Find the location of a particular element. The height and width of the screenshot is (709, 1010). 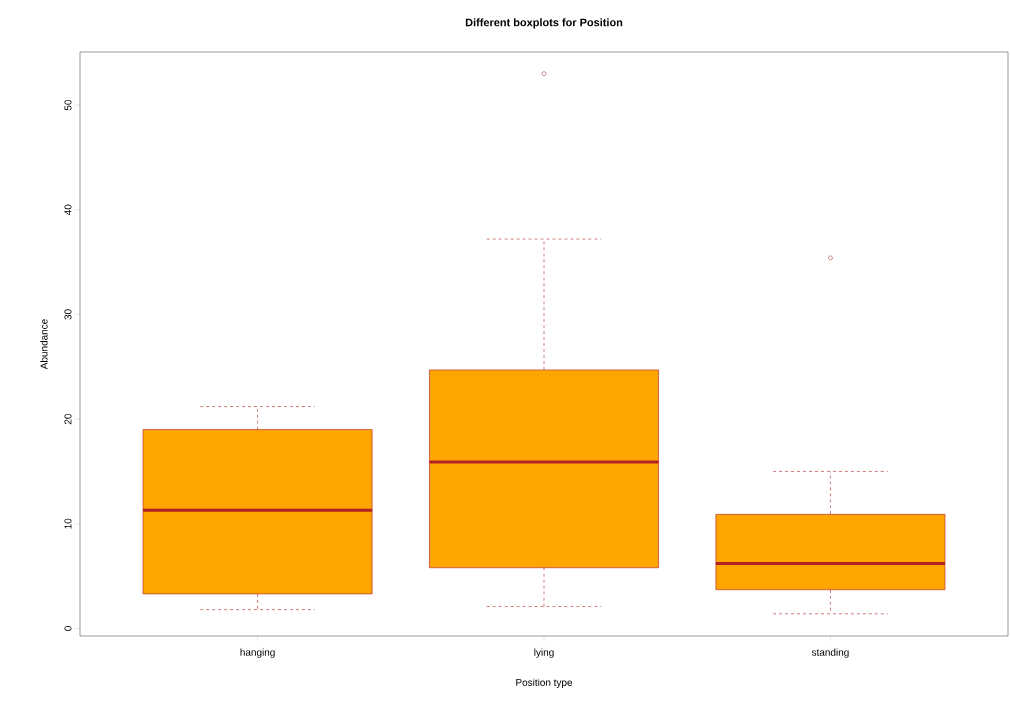

y-tick-label: 20 is located at coordinates (68, 419).